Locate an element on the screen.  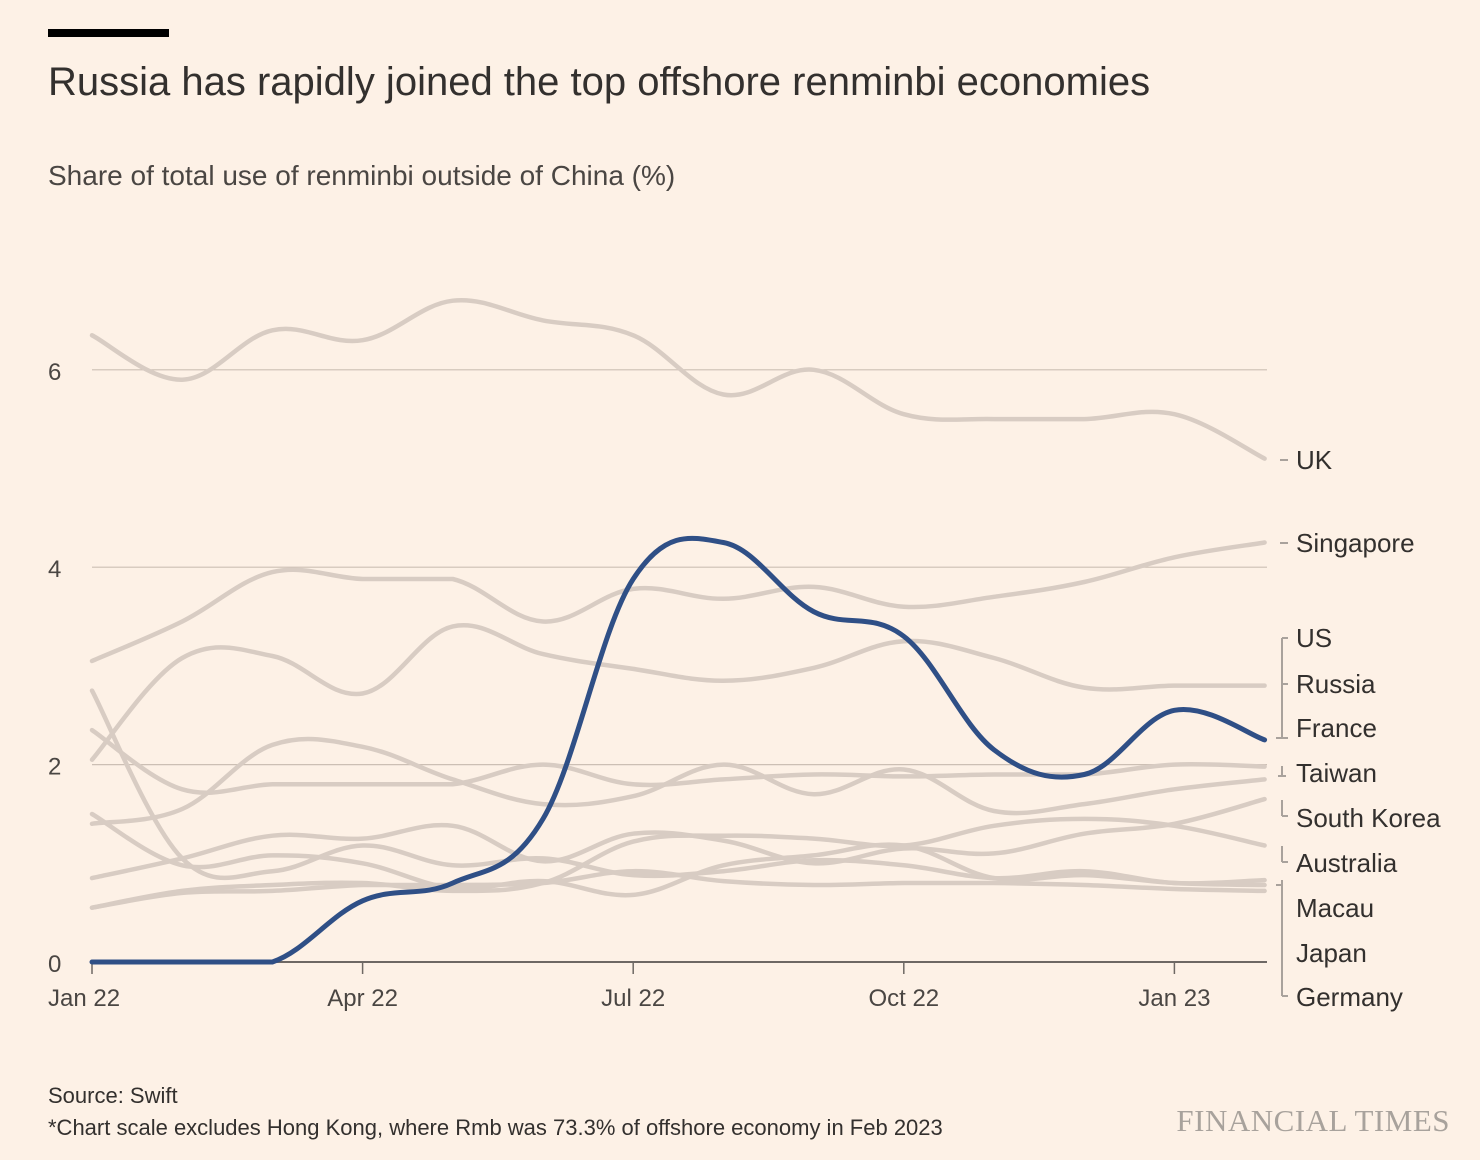
legend-label-south-korea: South Korea is located at coordinates (1368, 818).